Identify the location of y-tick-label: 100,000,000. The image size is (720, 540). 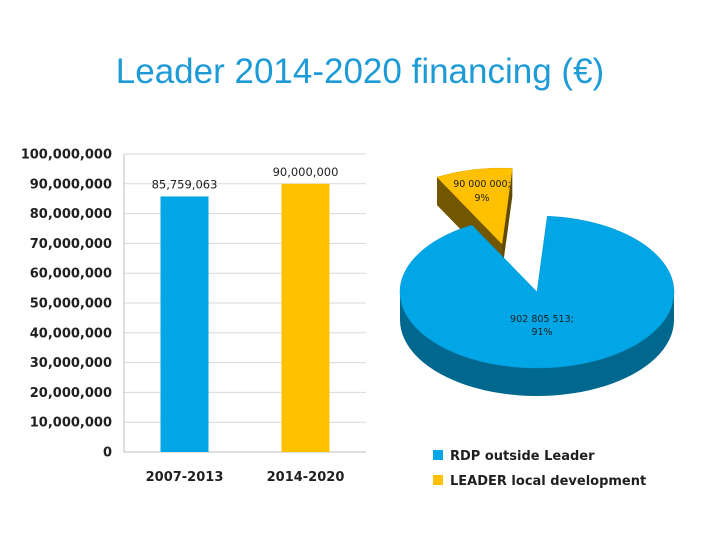
(66, 155).